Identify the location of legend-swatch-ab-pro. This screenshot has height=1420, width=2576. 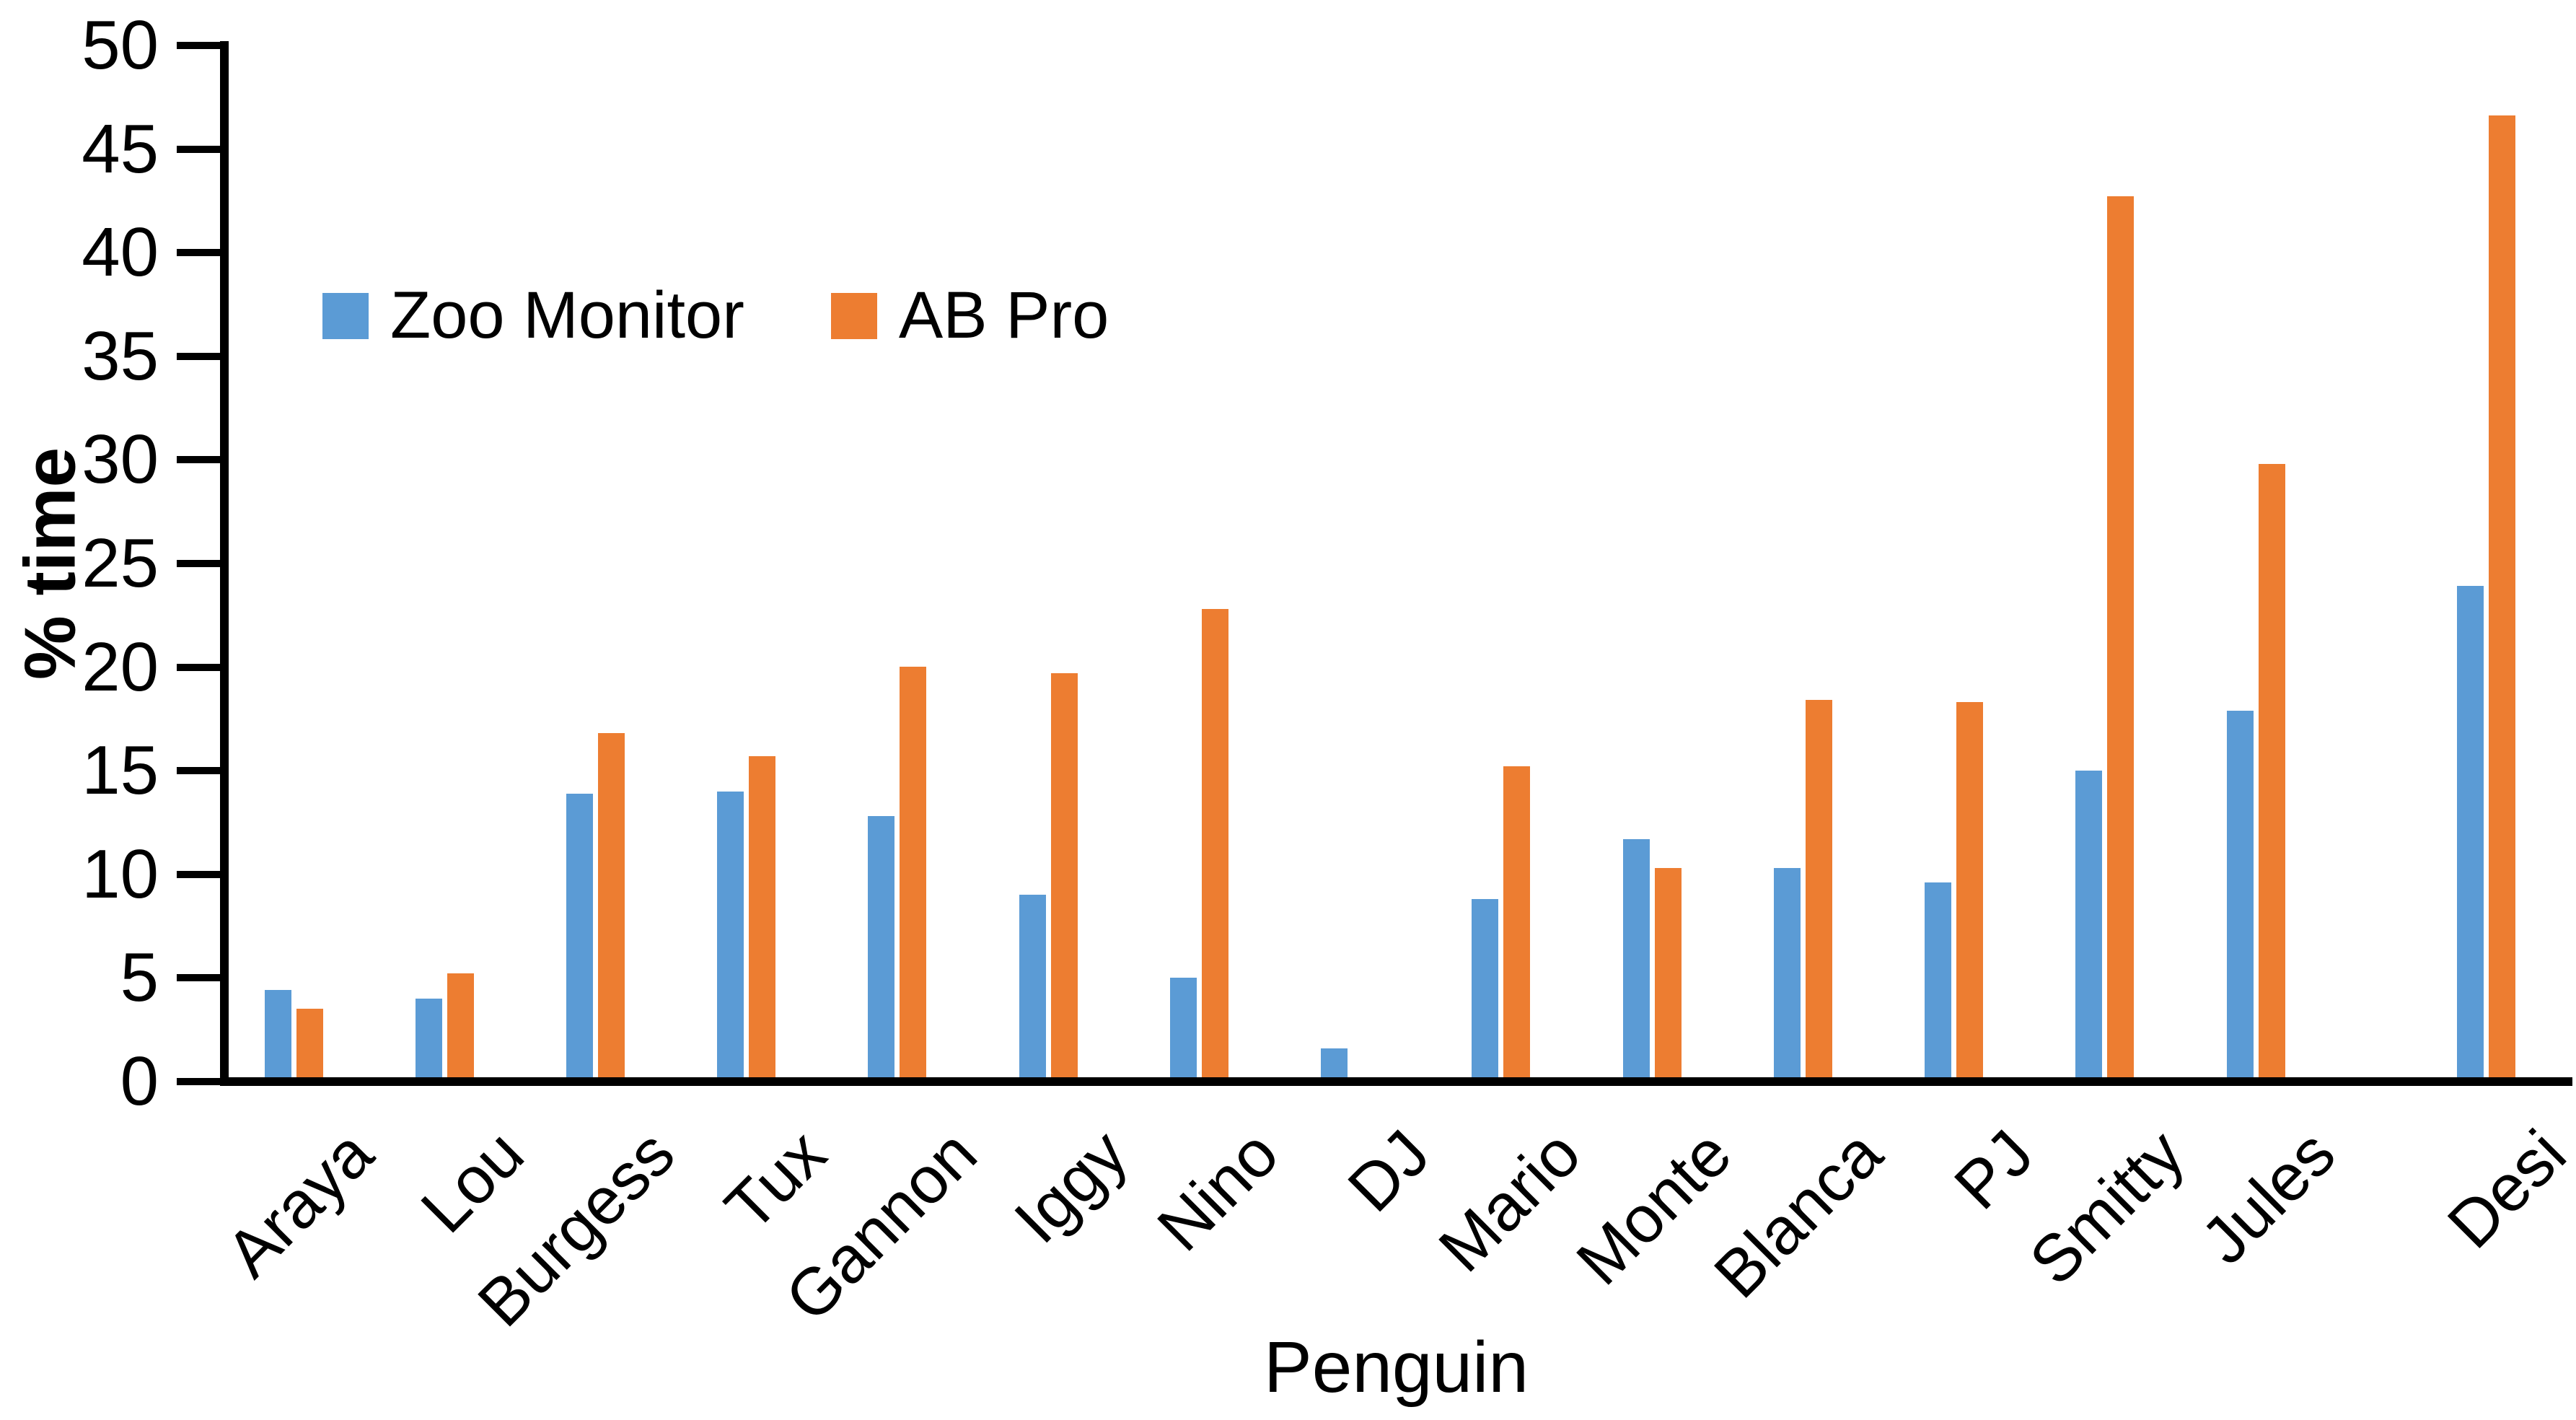
(853, 315).